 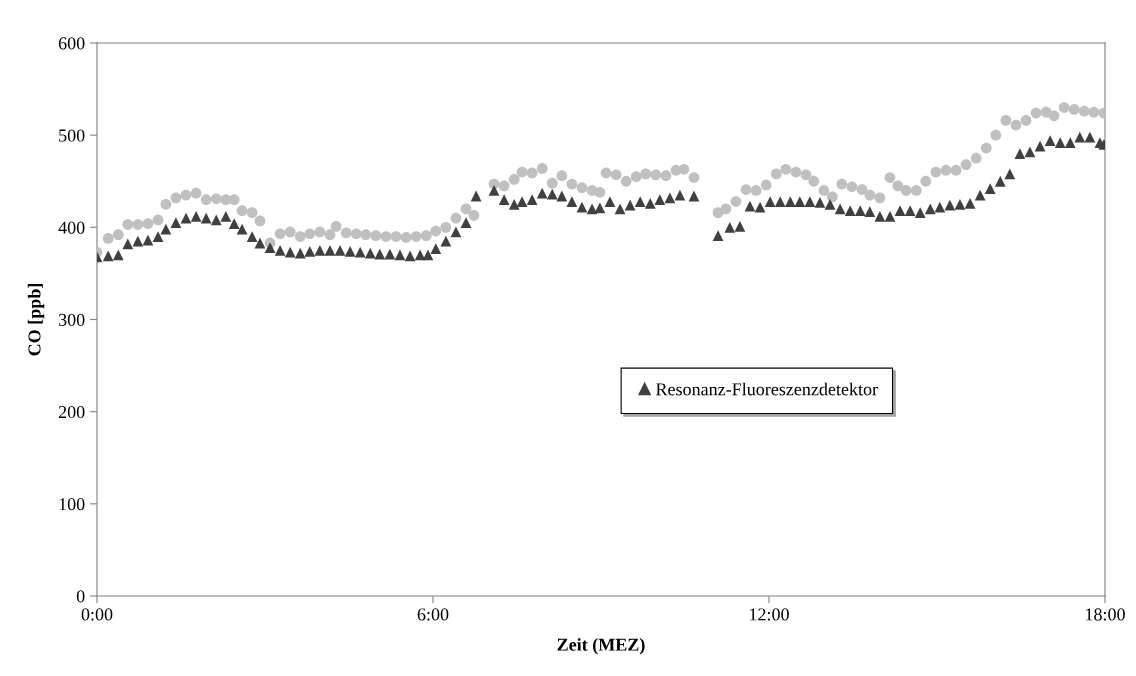 I want to click on y-tick-label: 600, so click(x=71, y=43).